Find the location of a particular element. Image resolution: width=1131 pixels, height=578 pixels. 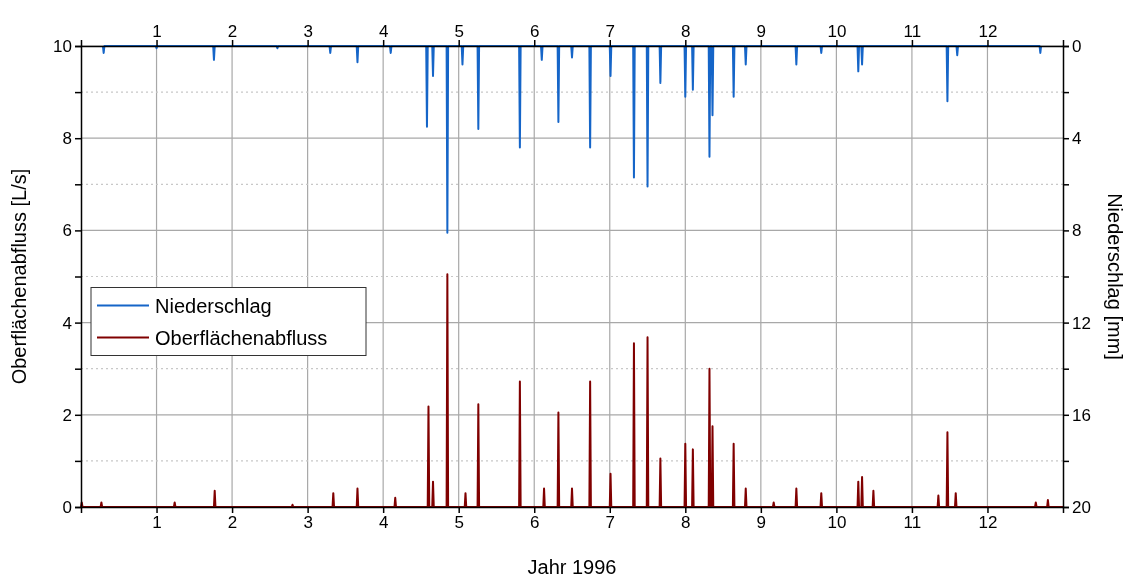

y2-tick-label: 16 is located at coordinates (1081, 415).